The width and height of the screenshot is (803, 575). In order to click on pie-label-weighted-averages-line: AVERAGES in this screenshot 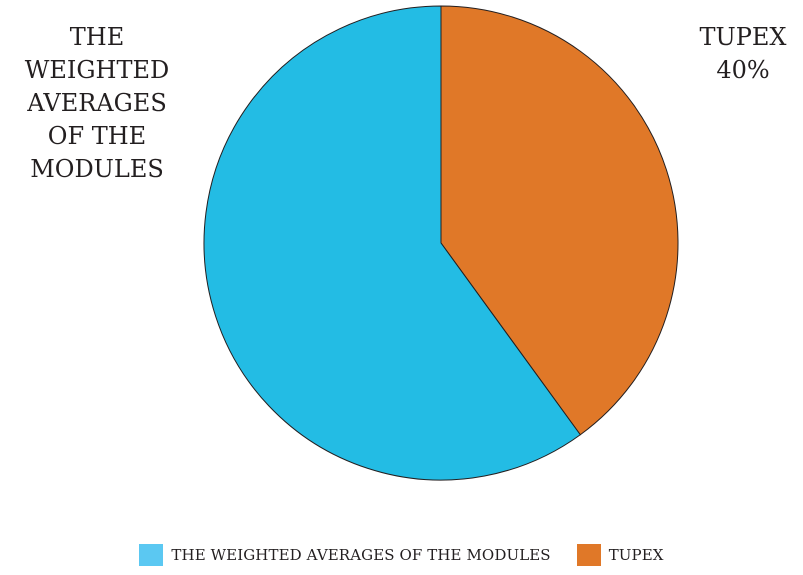, I will do `click(96, 103)`.